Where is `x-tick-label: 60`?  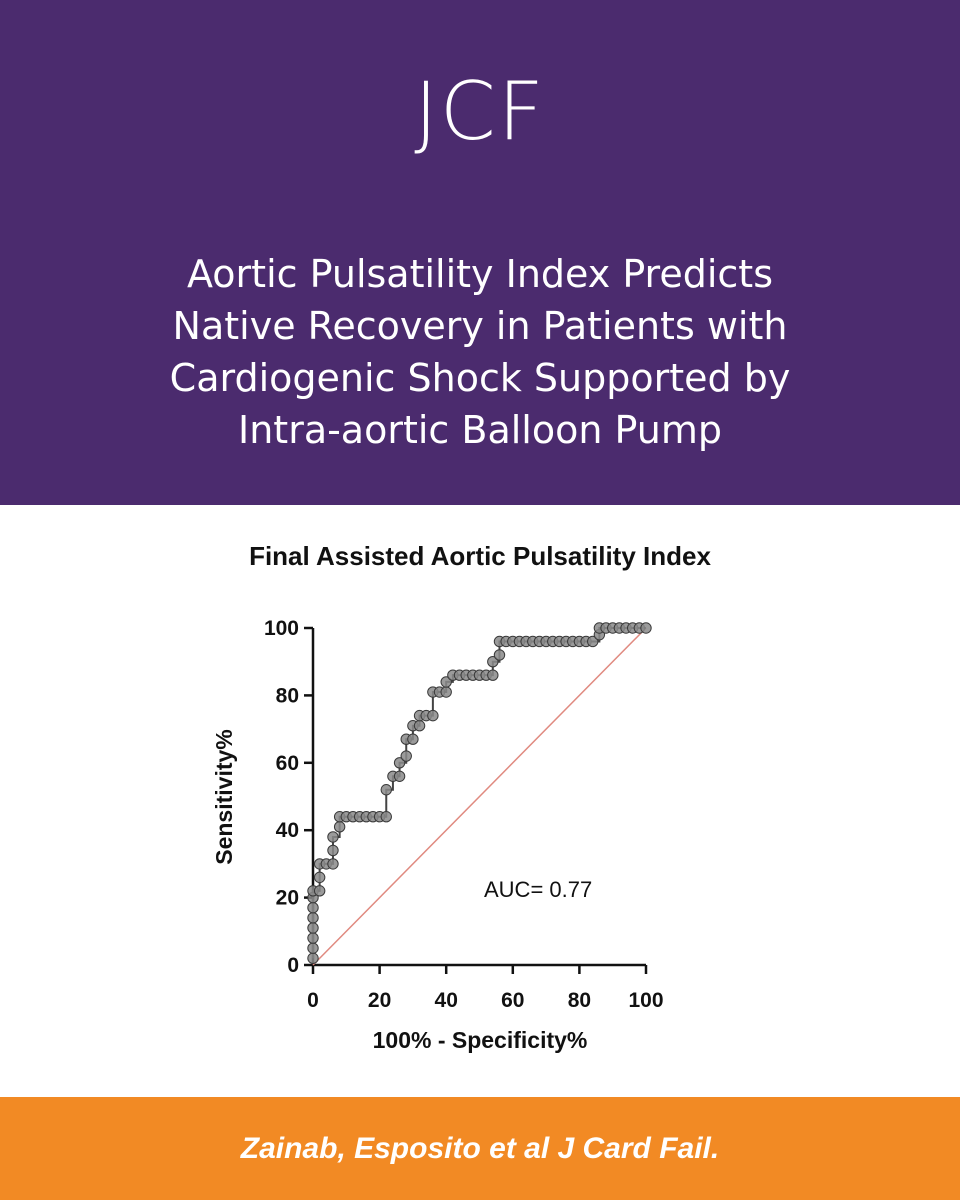 x-tick-label: 60 is located at coordinates (512, 1000).